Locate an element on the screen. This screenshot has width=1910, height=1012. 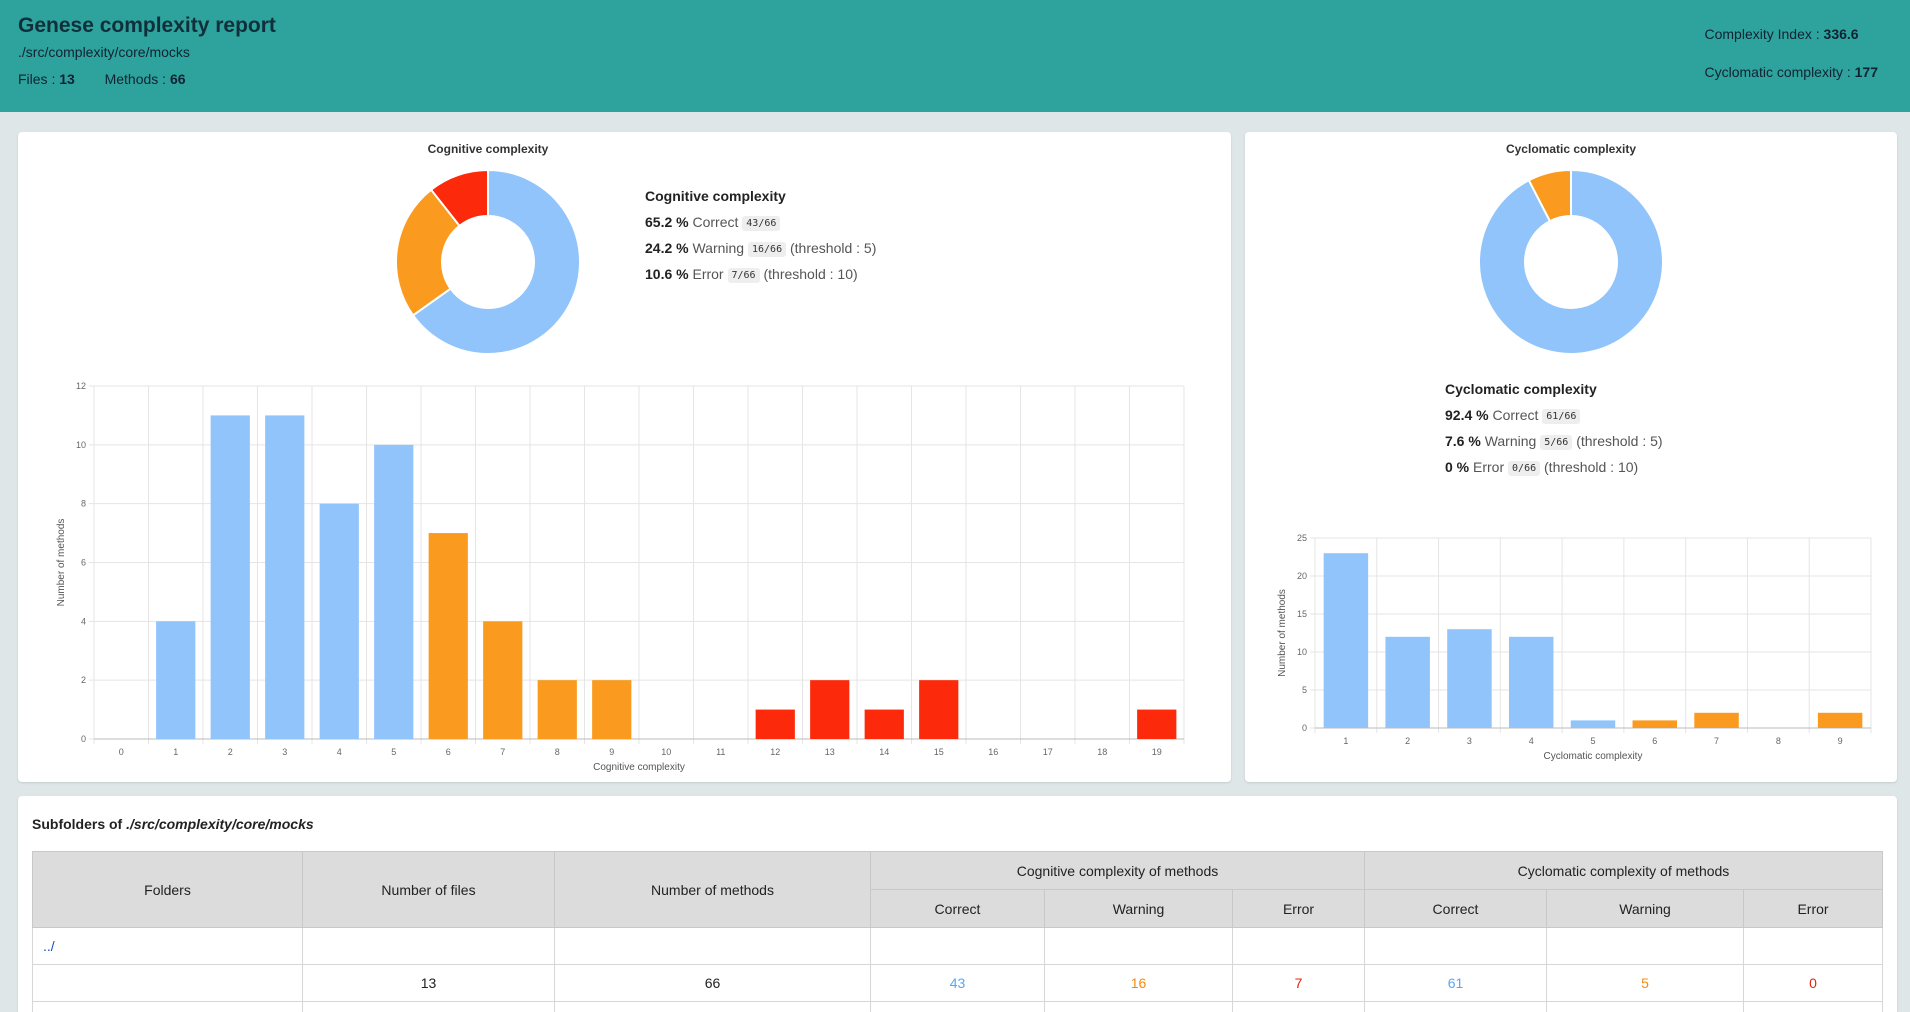
report-path: ./src/complexity/core/mocks is located at coordinates (104, 52).